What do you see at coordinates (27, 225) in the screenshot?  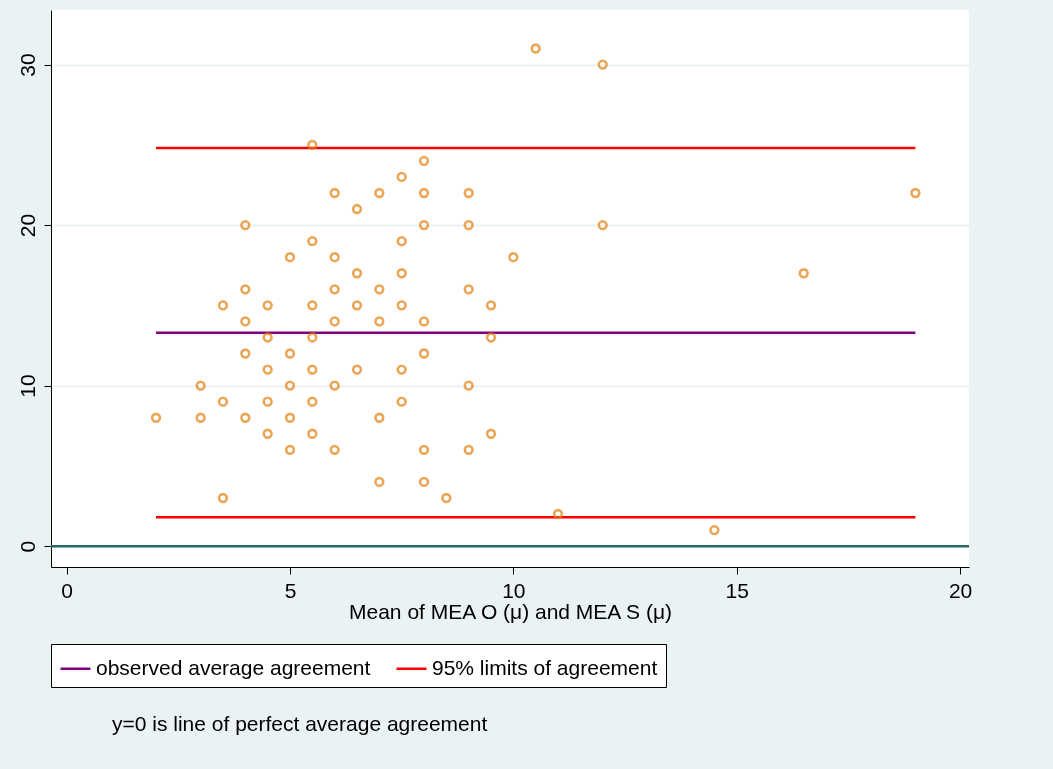 I see `y-tick-label: 20` at bounding box center [27, 225].